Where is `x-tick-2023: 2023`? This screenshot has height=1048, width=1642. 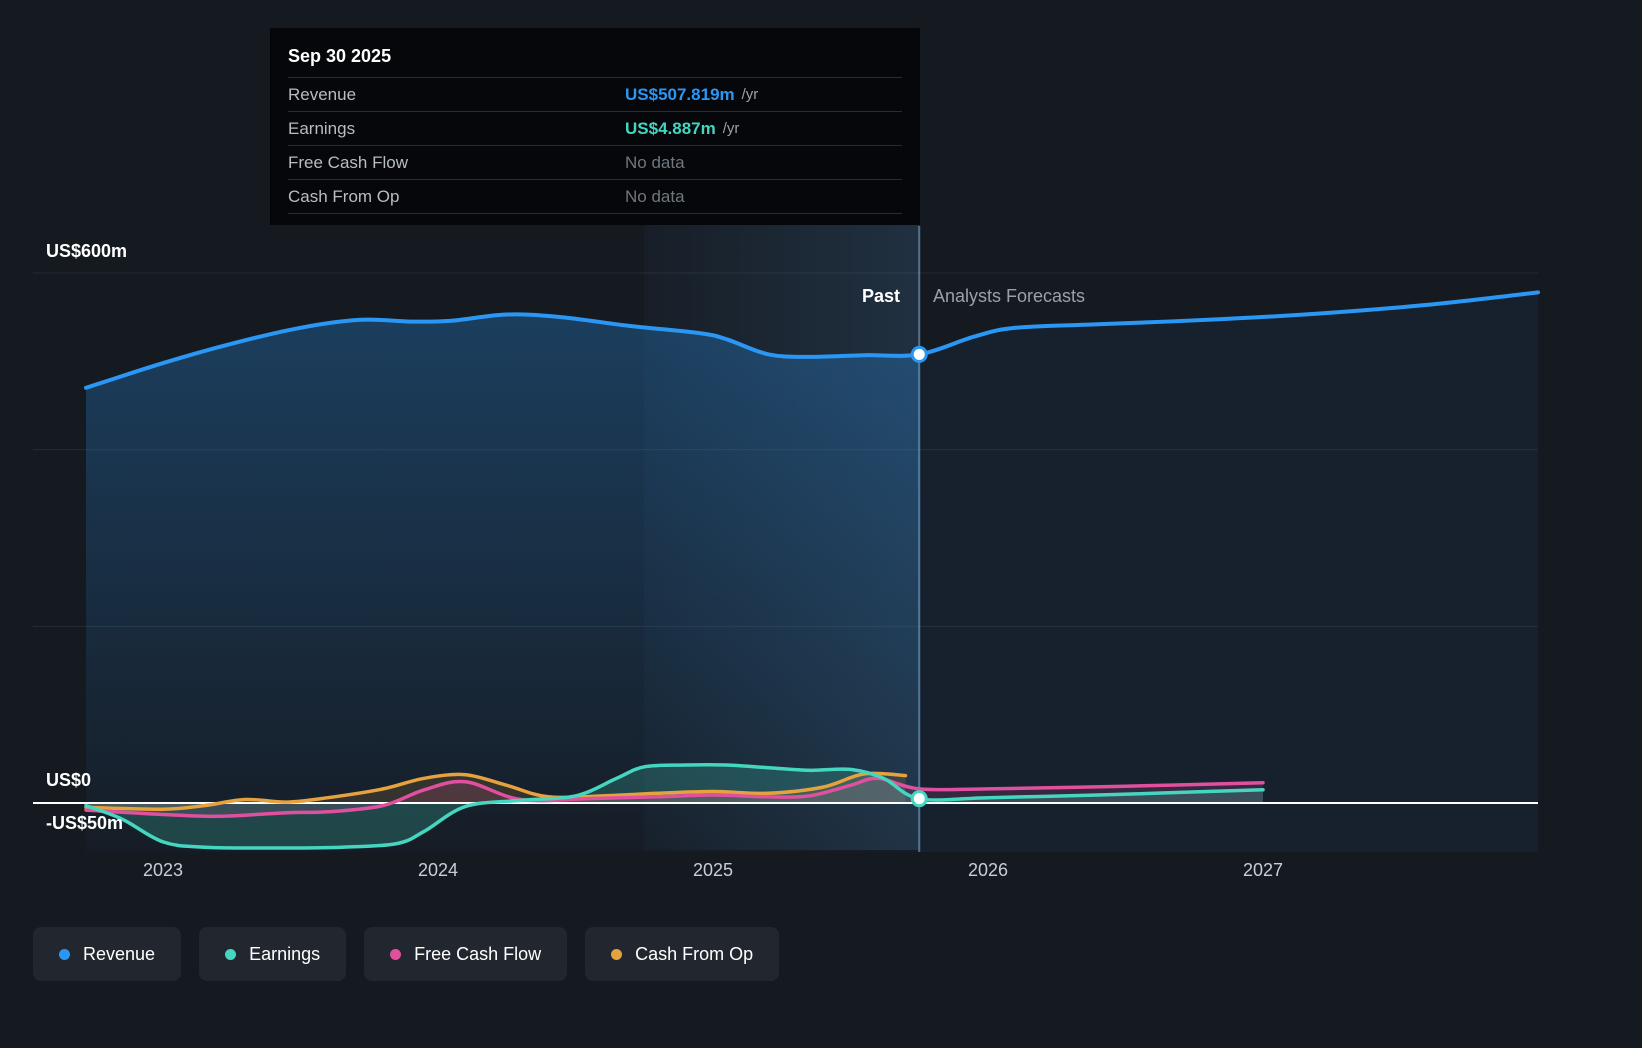
x-tick-2023: 2023 is located at coordinates (163, 870).